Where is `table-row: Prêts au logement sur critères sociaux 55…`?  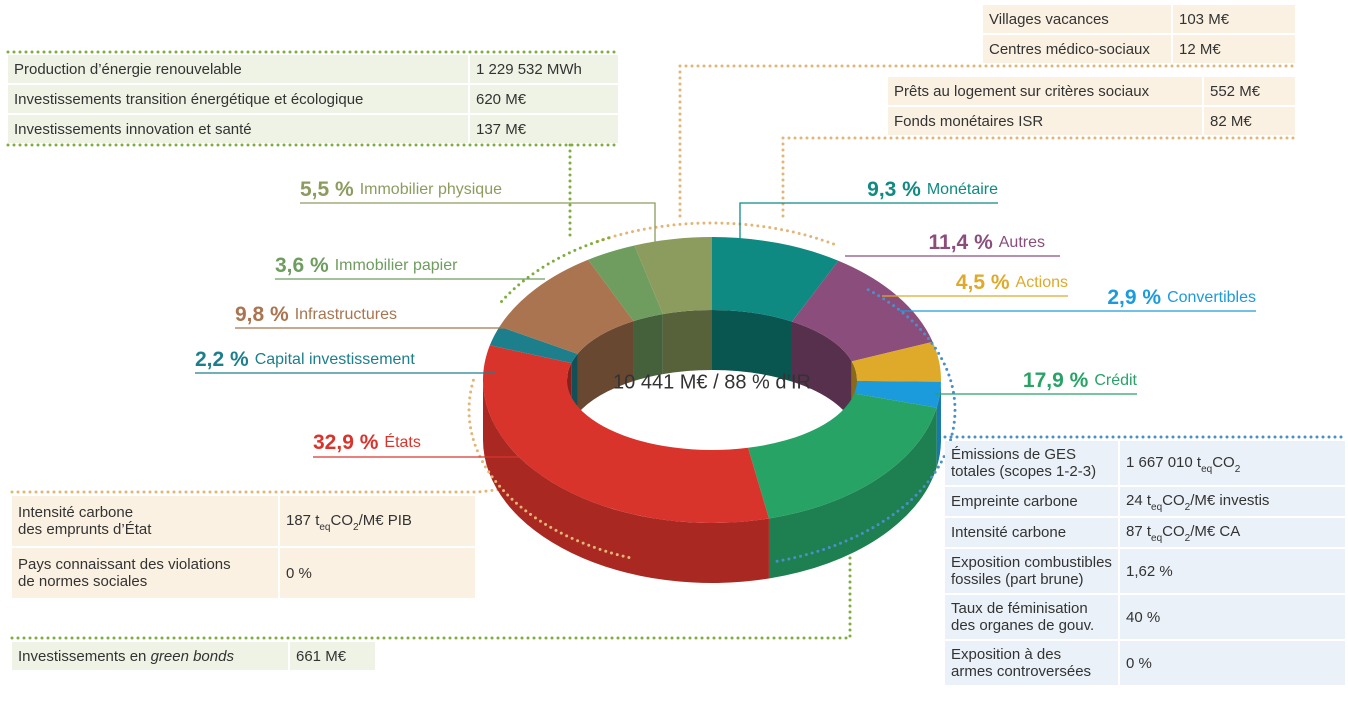 table-row: Prêts au logement sur critères sociaux 55… is located at coordinates (1091, 92).